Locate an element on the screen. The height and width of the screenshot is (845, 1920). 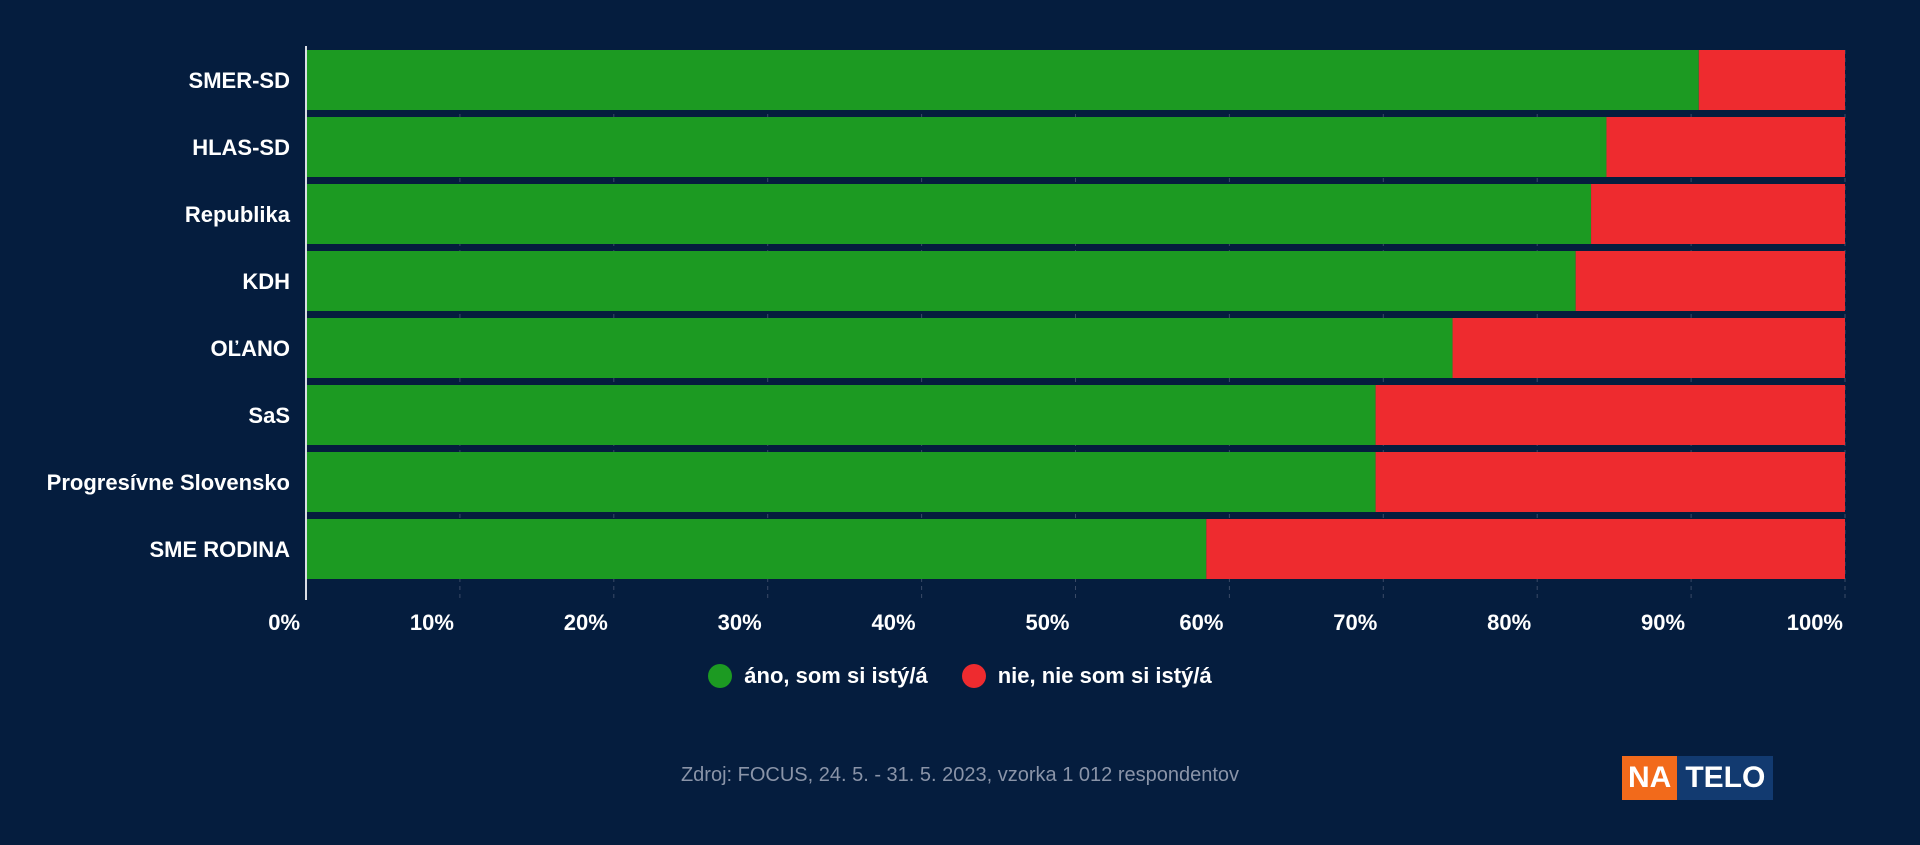
x-tick-label: 30% is located at coordinates (740, 622).